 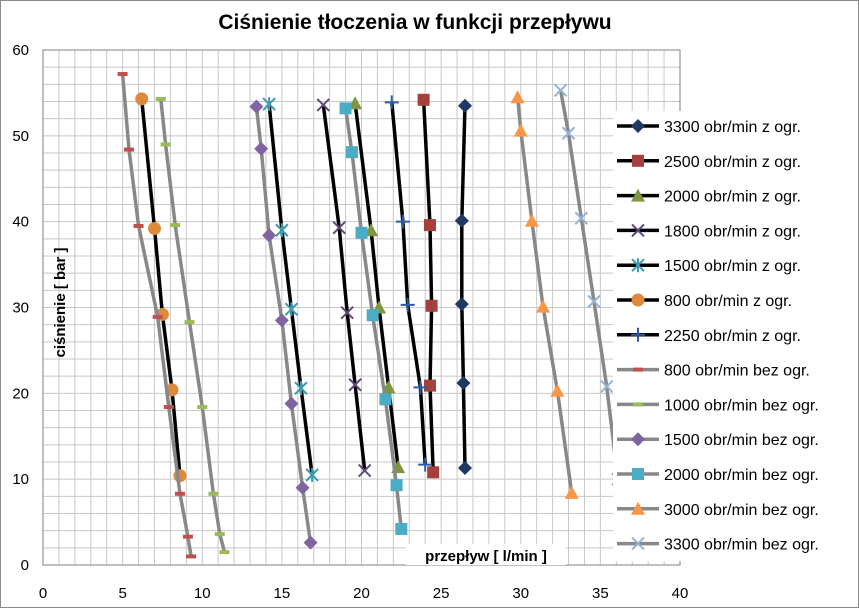 What do you see at coordinates (713, 371) in the screenshot?
I see `legend-item: 800 obr/min bez ogr.` at bounding box center [713, 371].